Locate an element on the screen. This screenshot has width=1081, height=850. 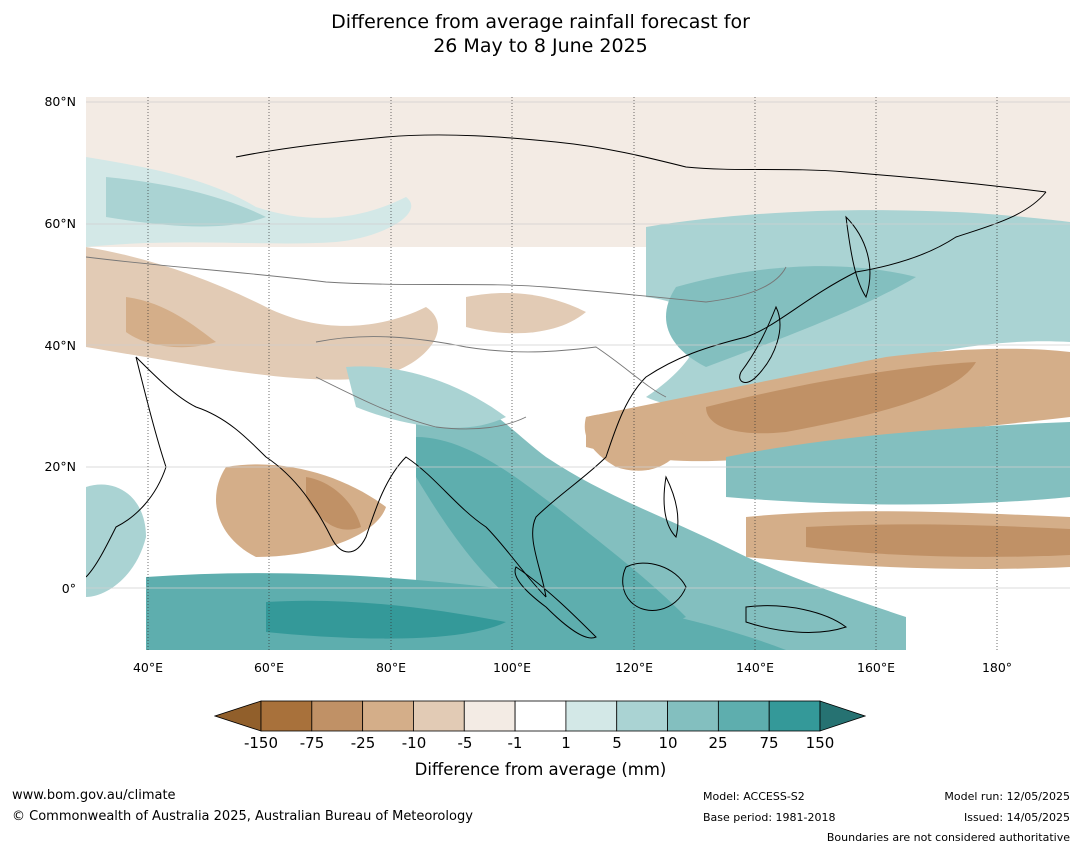
russia-boundary is located at coordinates (436, 279).